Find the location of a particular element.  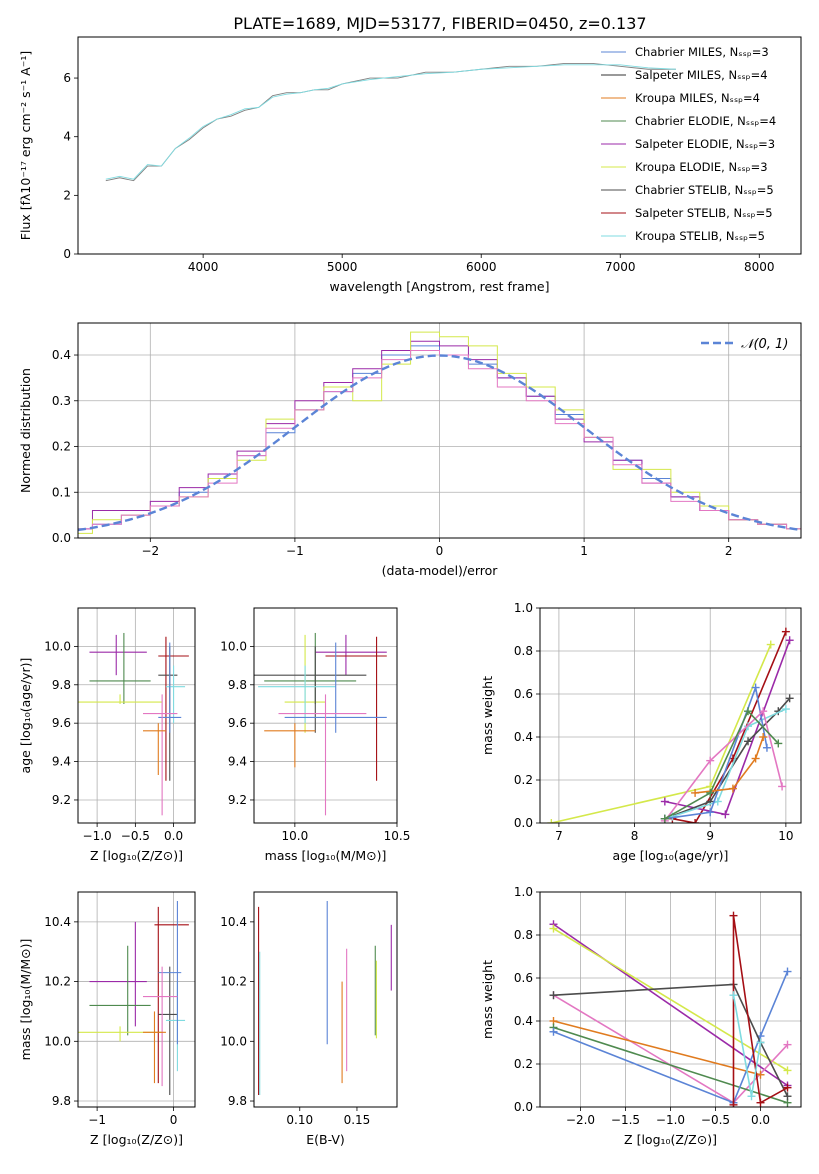

legend-label: Chabrier MILES, Nₛₛₚ=3 is located at coordinates (702, 52).